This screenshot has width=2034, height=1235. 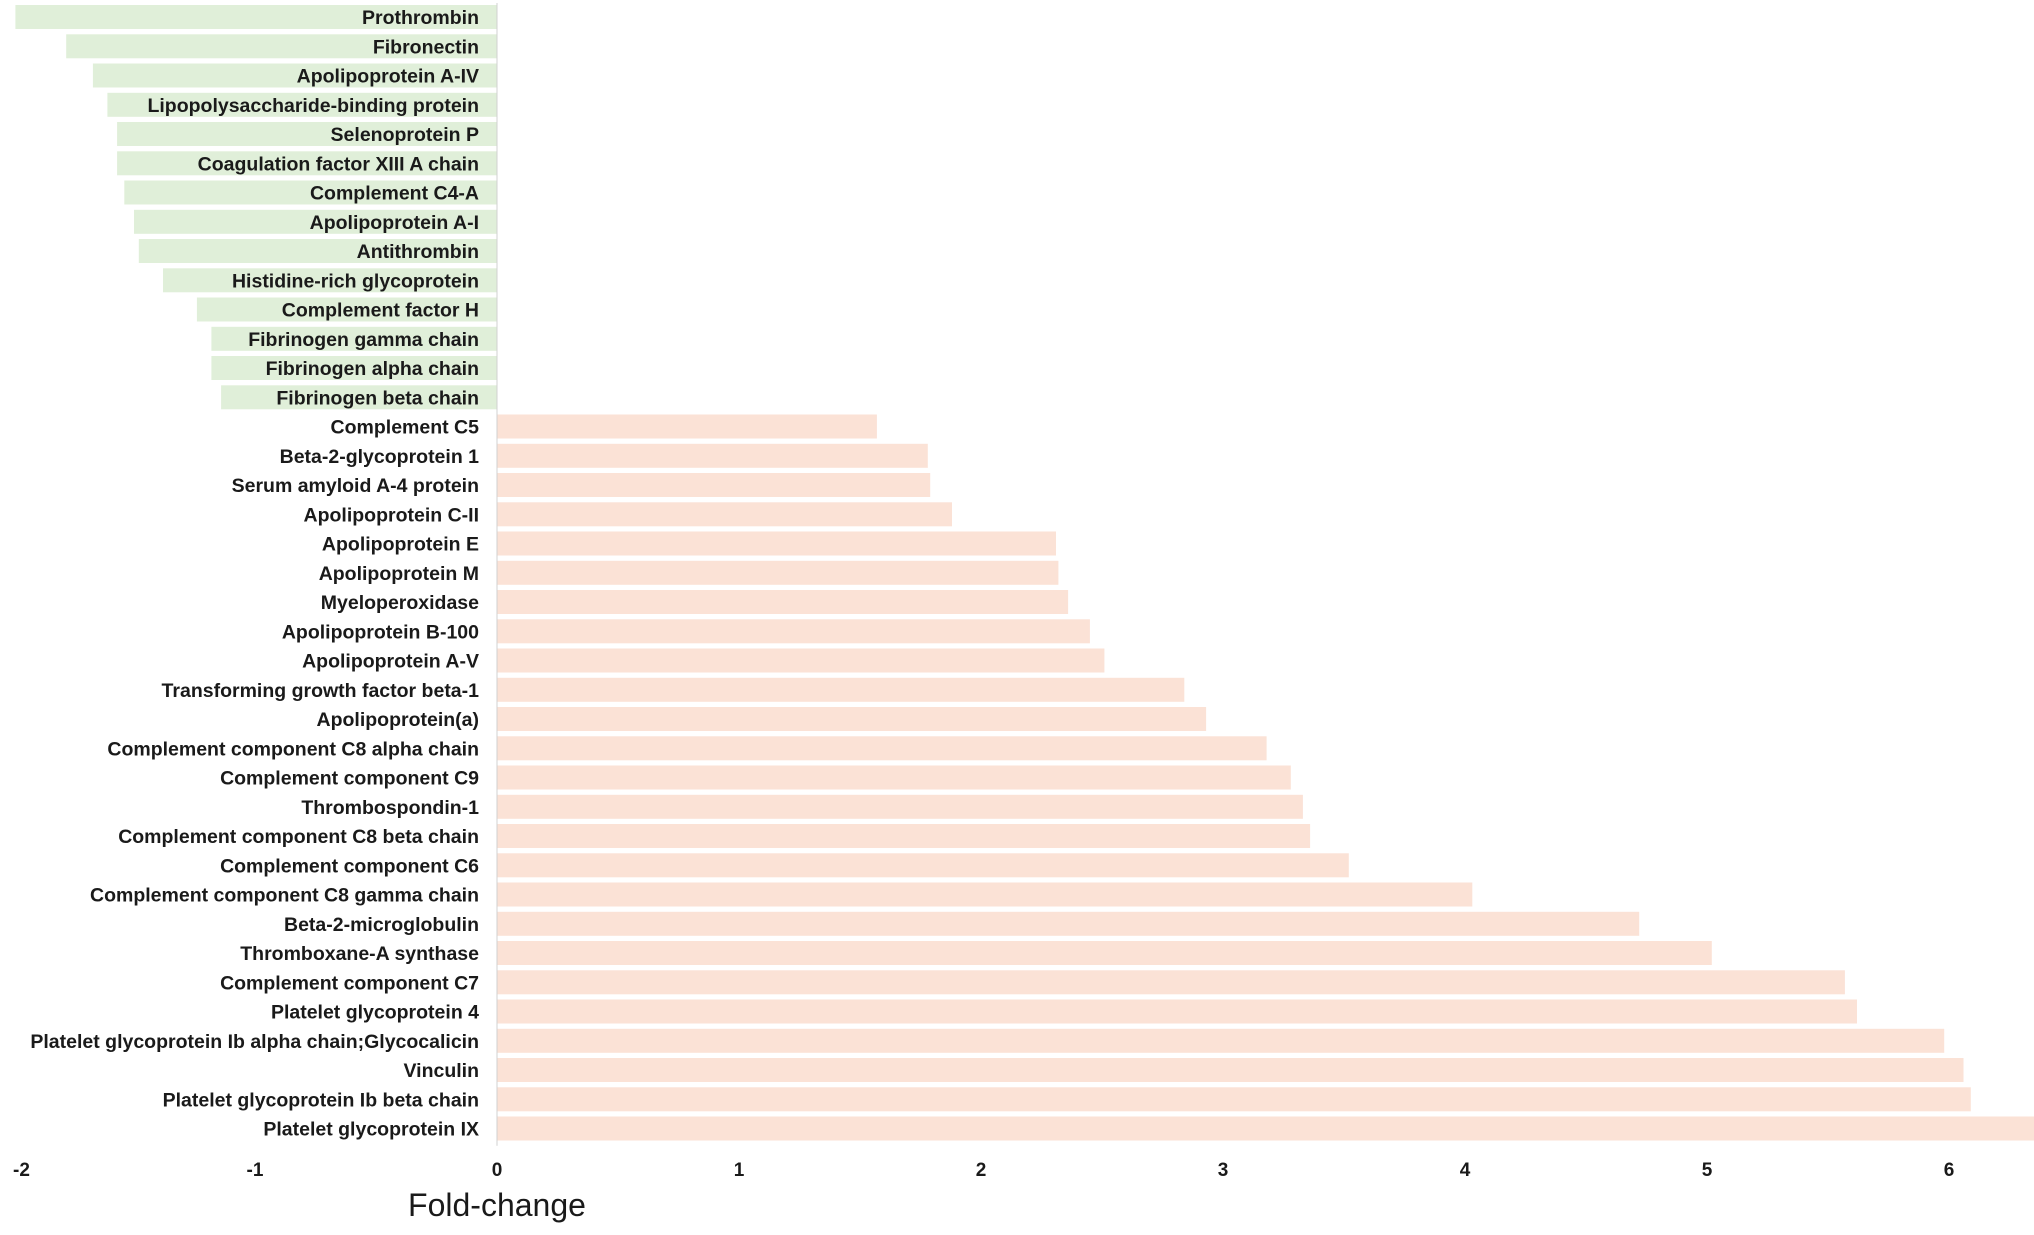 What do you see at coordinates (313, 106) in the screenshot?
I see `category-label: Lipopolysaccharide-binding protein` at bounding box center [313, 106].